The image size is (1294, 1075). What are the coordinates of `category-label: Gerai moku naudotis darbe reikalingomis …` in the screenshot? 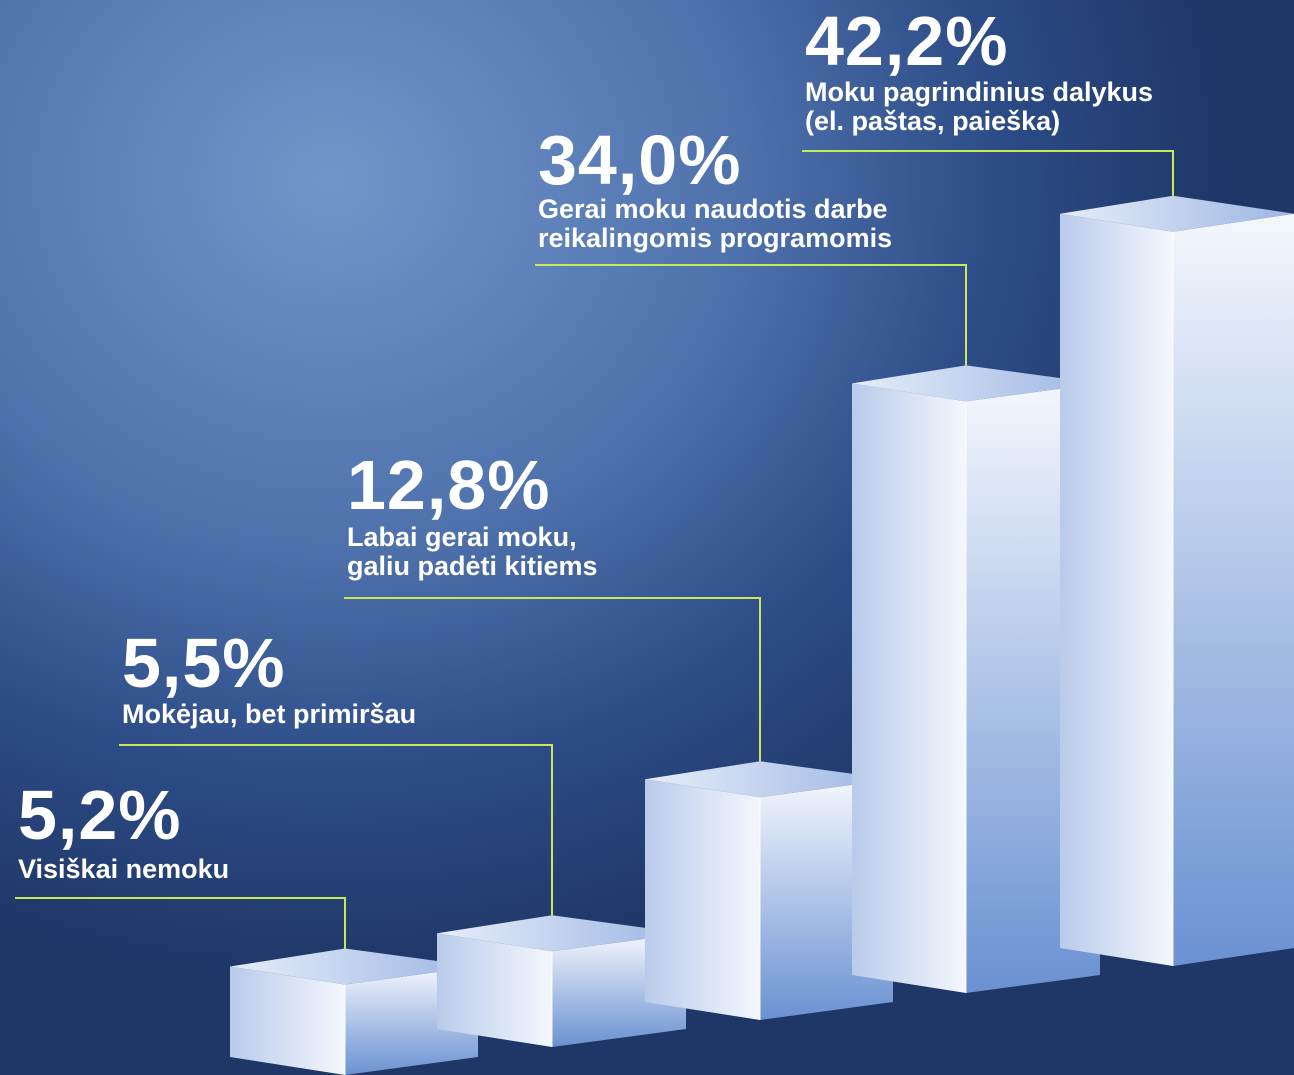 It's located at (715, 223).